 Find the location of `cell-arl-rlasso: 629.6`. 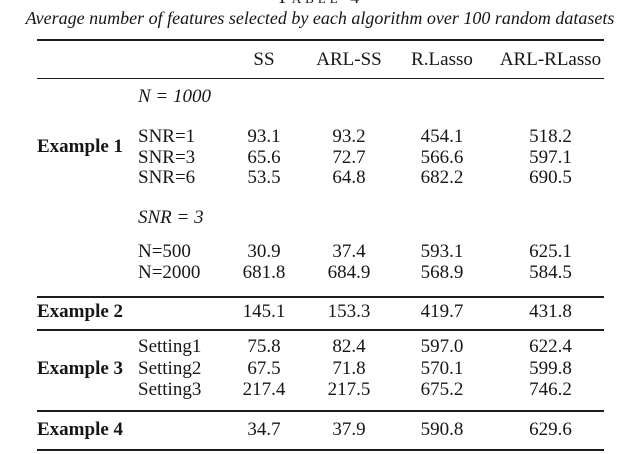

cell-arl-rlasso: 629.6 is located at coordinates (550, 429).